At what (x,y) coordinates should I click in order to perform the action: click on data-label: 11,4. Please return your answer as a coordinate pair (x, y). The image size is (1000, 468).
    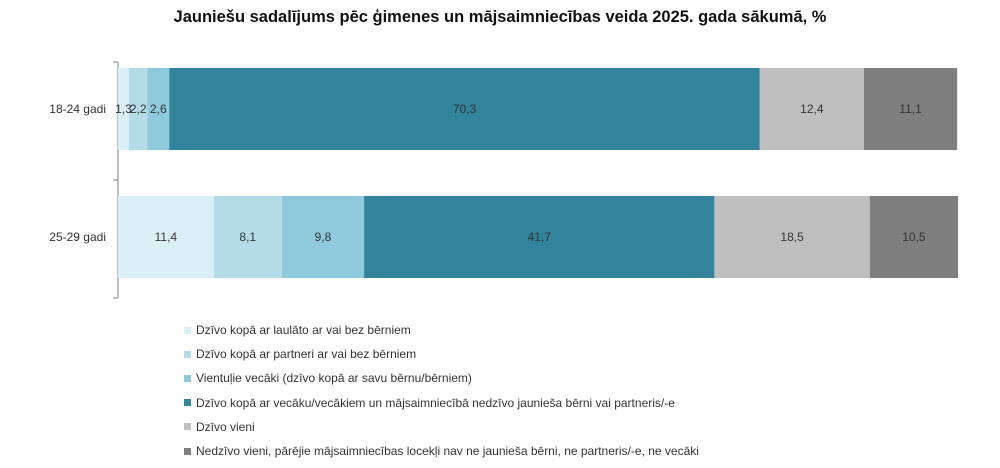
    Looking at the image, I should click on (166, 237).